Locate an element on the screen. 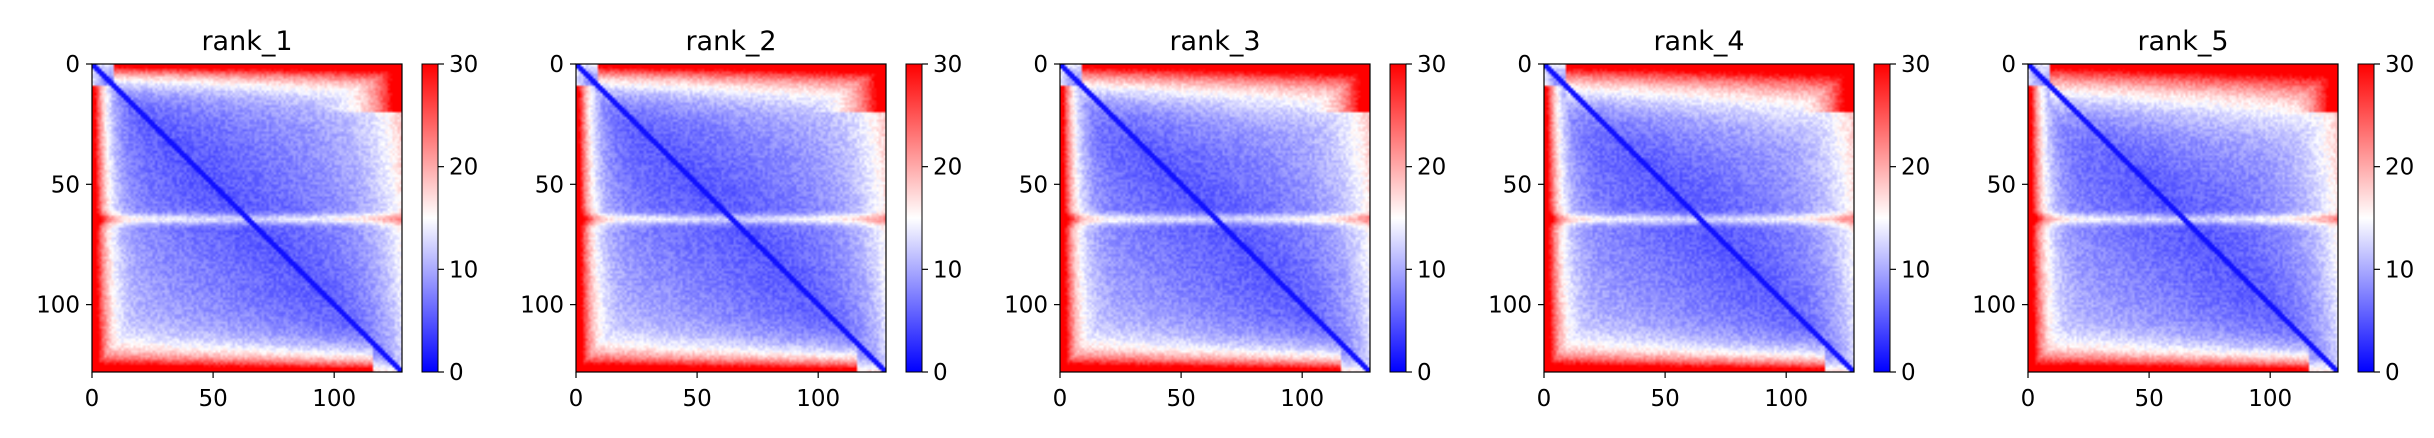 This screenshot has width=2434, height=438. chart-title: rank_5 is located at coordinates (2182, 41).